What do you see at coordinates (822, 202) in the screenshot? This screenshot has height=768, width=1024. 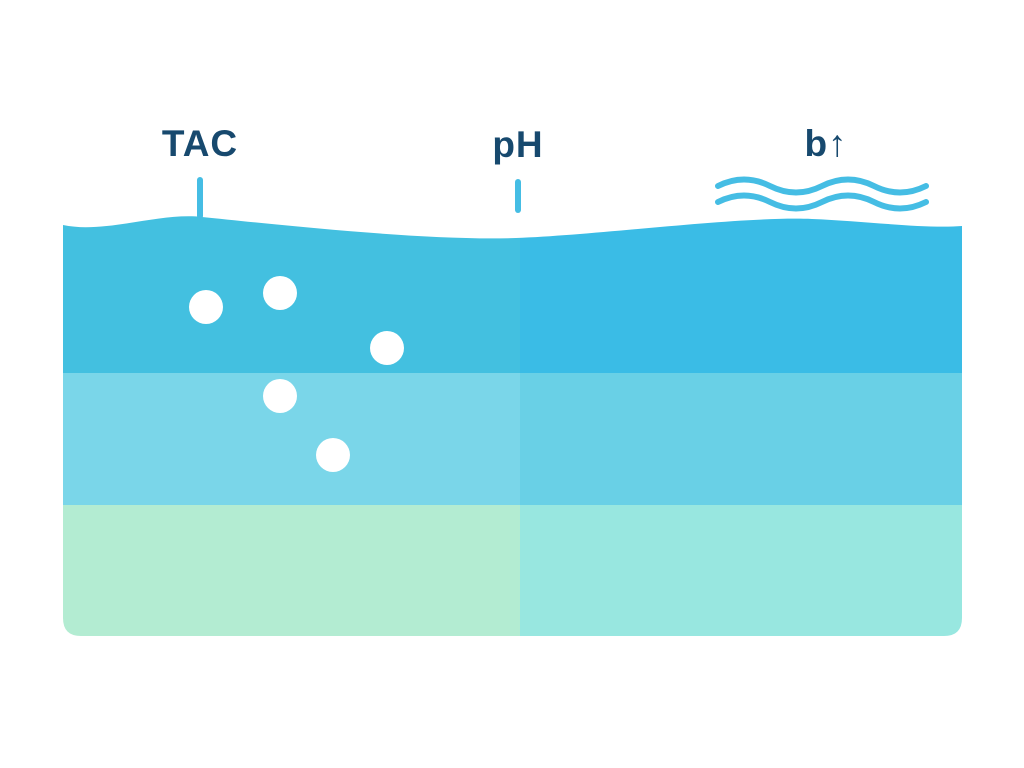 I see `wave-line-bottom` at bounding box center [822, 202].